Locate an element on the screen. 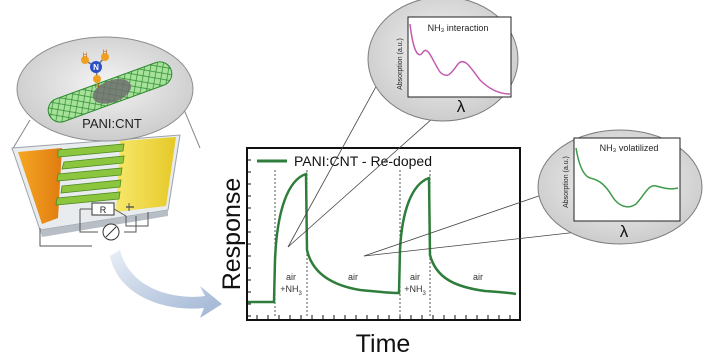  region-label-1-top: air is located at coordinates (291, 277).